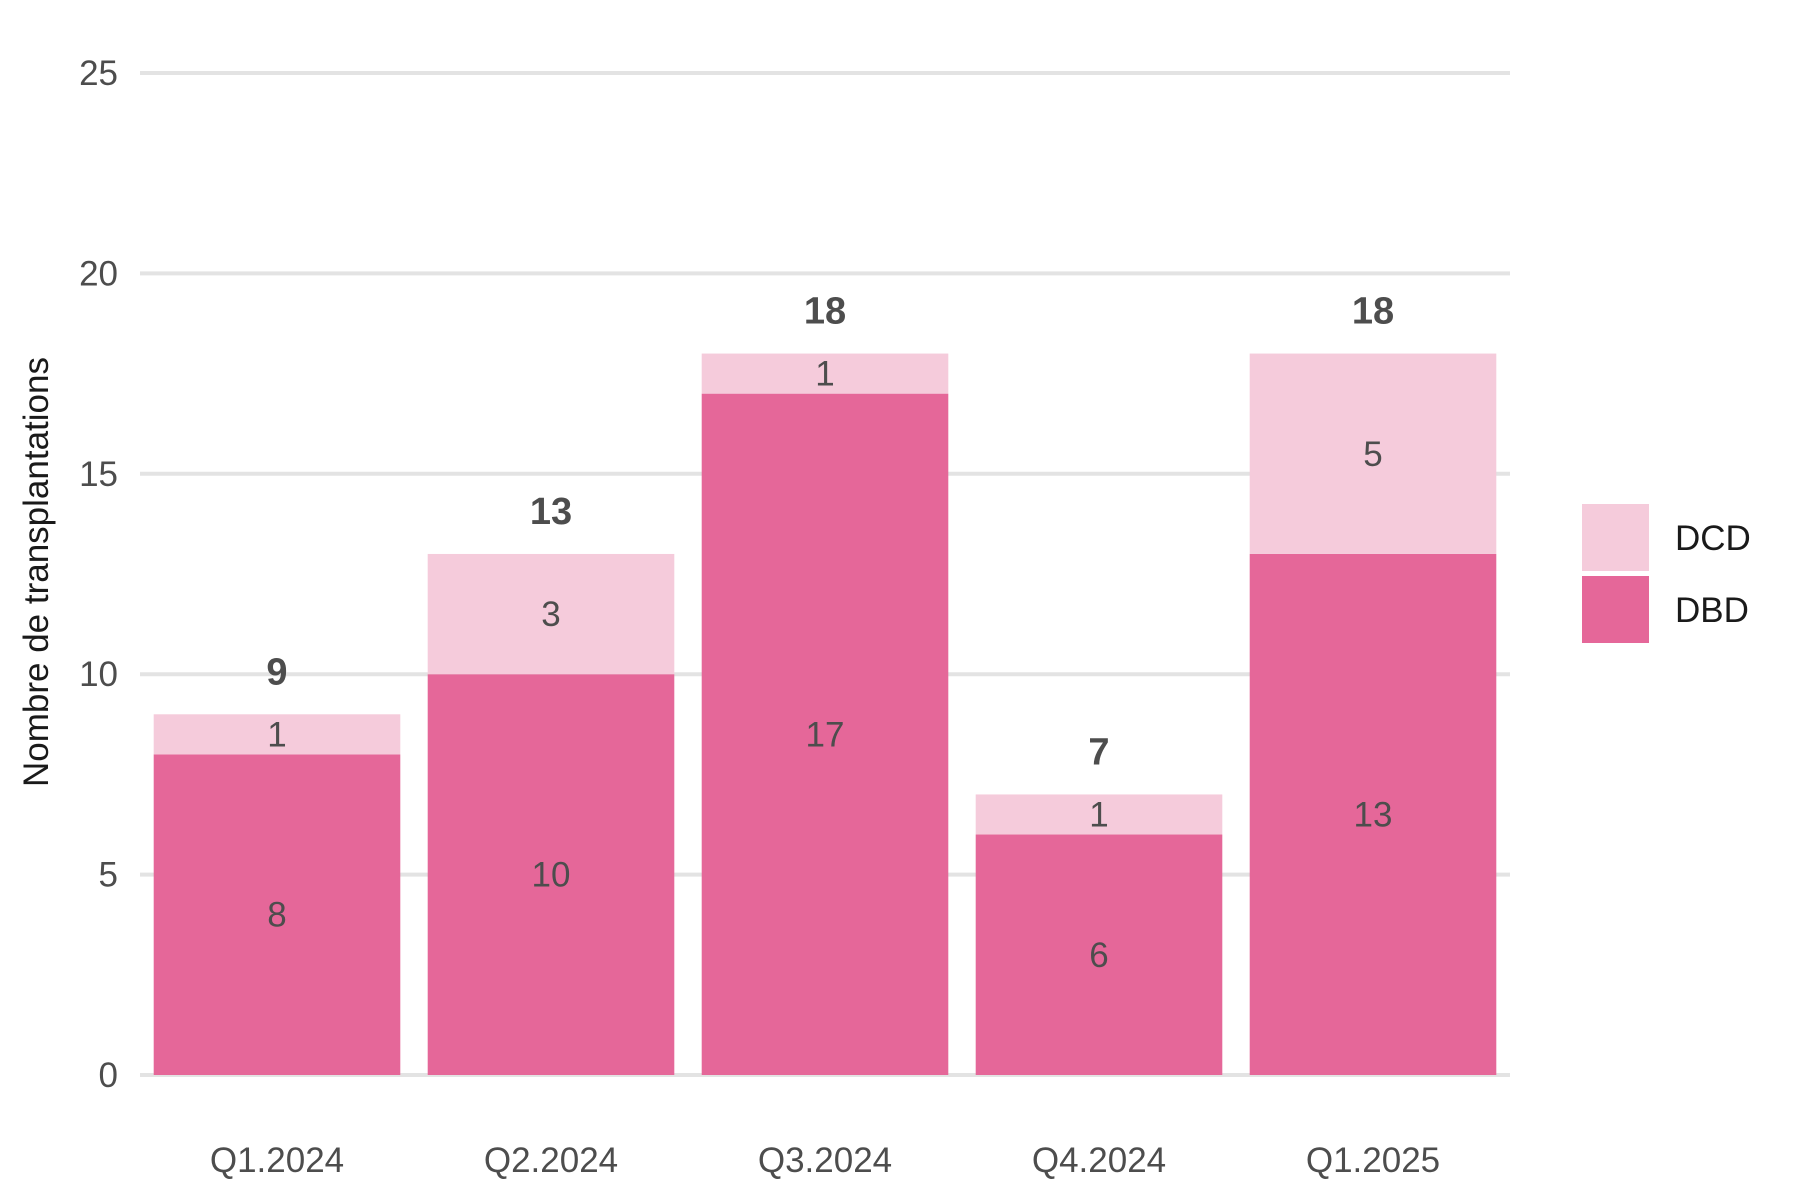 The image size is (1800, 1200). I want to click on bar-value-label-dcd-Q2.2024: 3, so click(550, 614).